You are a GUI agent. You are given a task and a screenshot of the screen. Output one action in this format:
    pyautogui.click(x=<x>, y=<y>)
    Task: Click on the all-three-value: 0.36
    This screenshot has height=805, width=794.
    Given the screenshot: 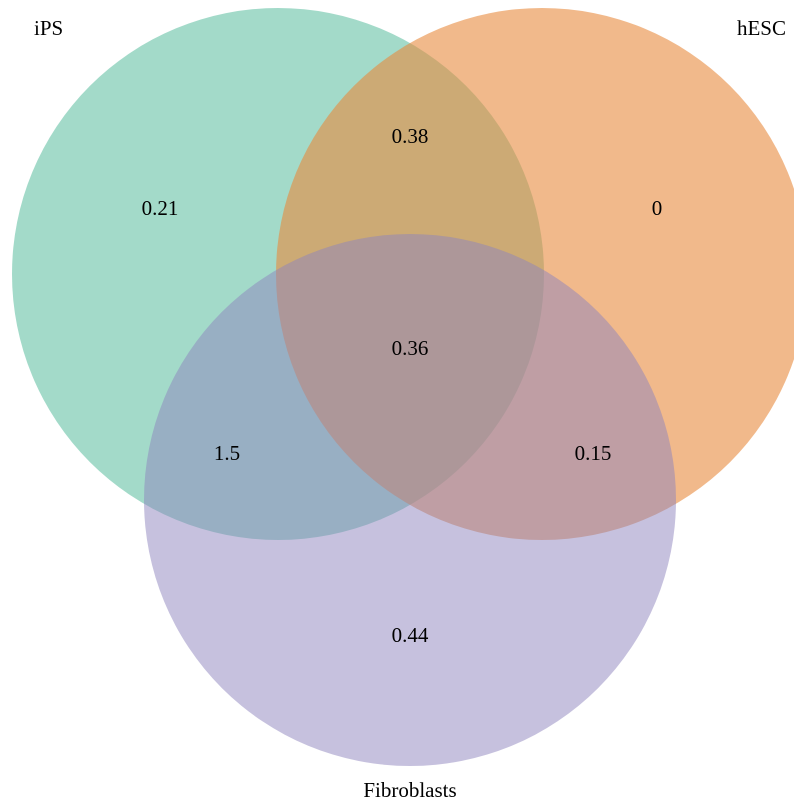 What is the action you would take?
    pyautogui.click(x=410, y=348)
    